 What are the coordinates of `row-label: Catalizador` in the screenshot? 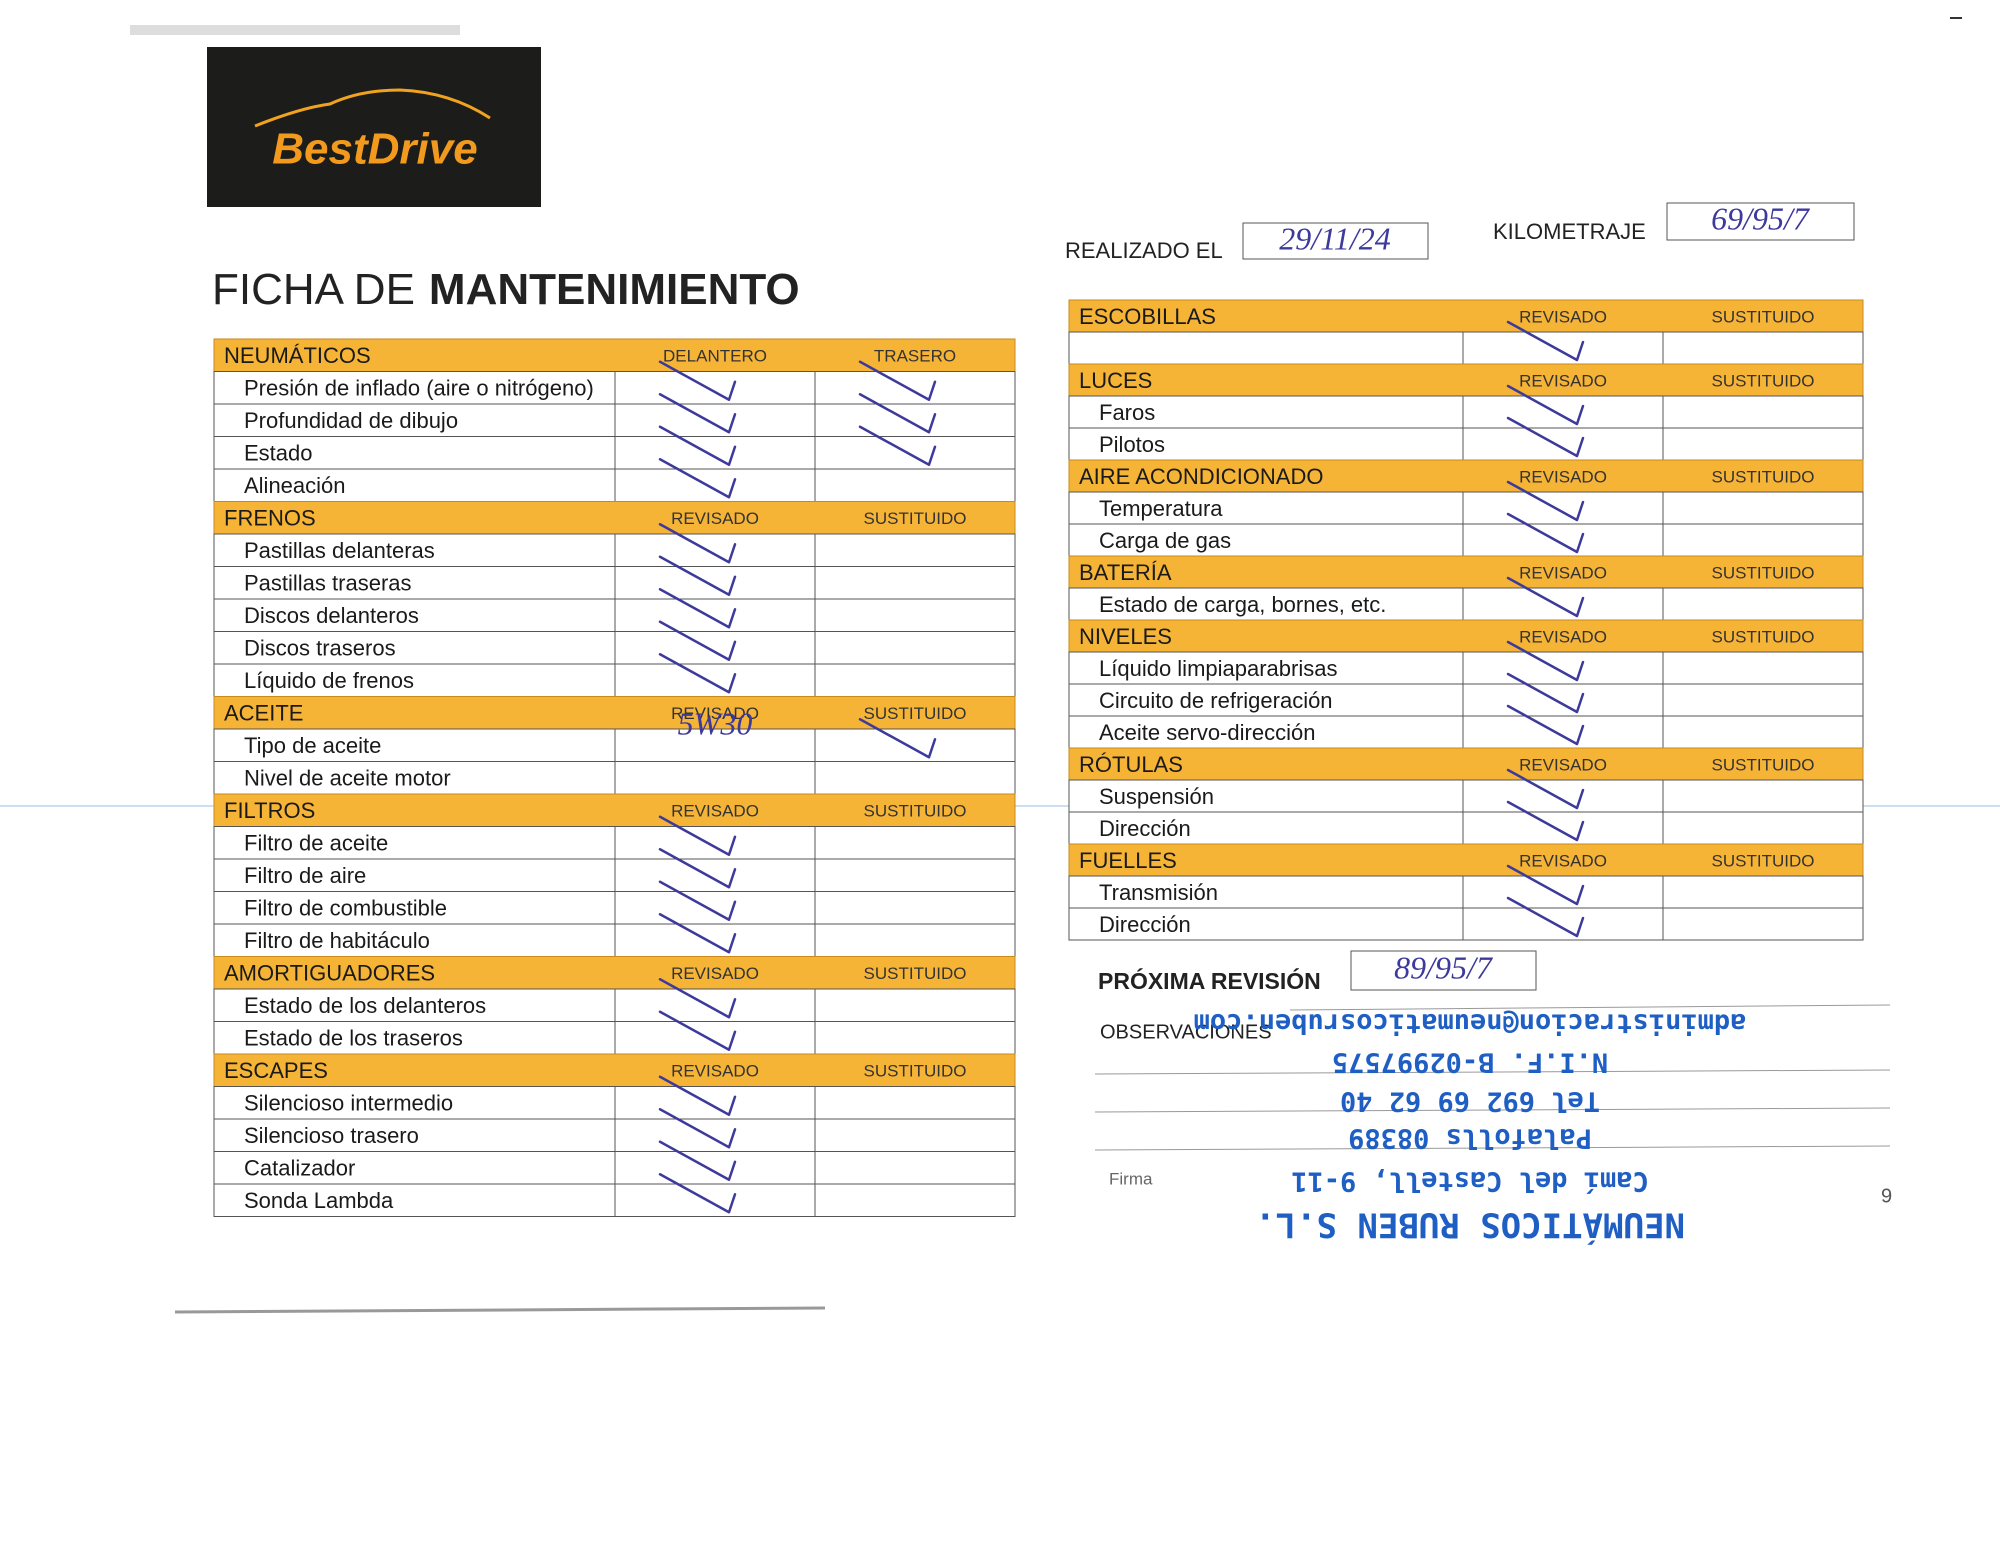 It's located at (299, 1168).